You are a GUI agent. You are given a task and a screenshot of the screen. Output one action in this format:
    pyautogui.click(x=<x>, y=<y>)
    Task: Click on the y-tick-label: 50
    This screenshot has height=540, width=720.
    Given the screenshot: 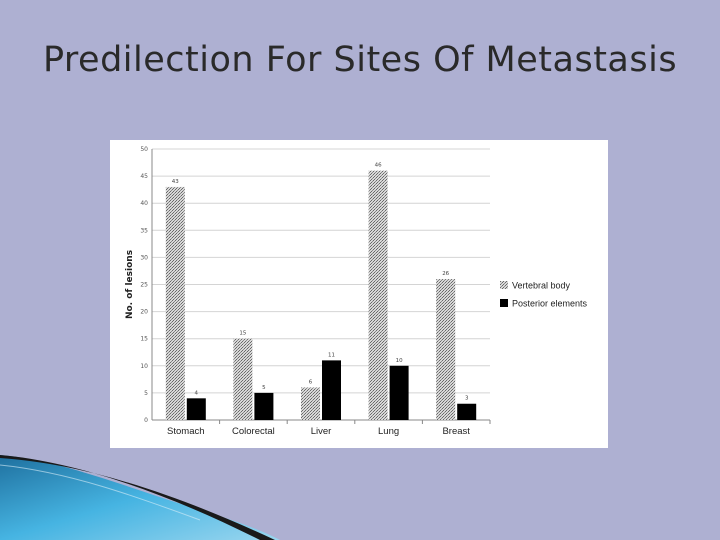 What is the action you would take?
    pyautogui.click(x=144, y=149)
    